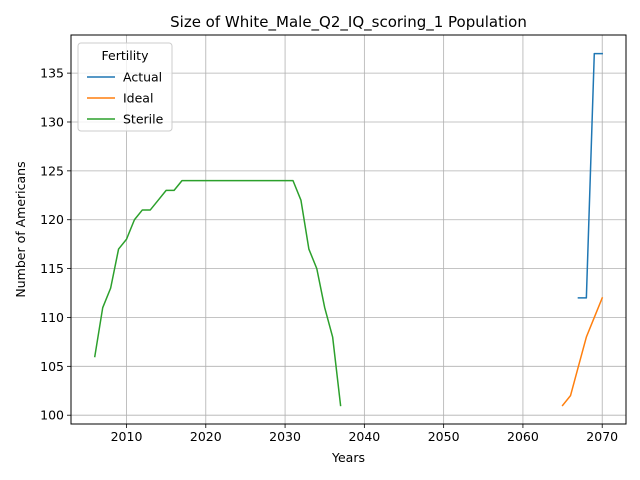 This screenshot has height=480, width=640. What do you see at coordinates (138, 98) in the screenshot?
I see `legend-label-ideal: Ideal` at bounding box center [138, 98].